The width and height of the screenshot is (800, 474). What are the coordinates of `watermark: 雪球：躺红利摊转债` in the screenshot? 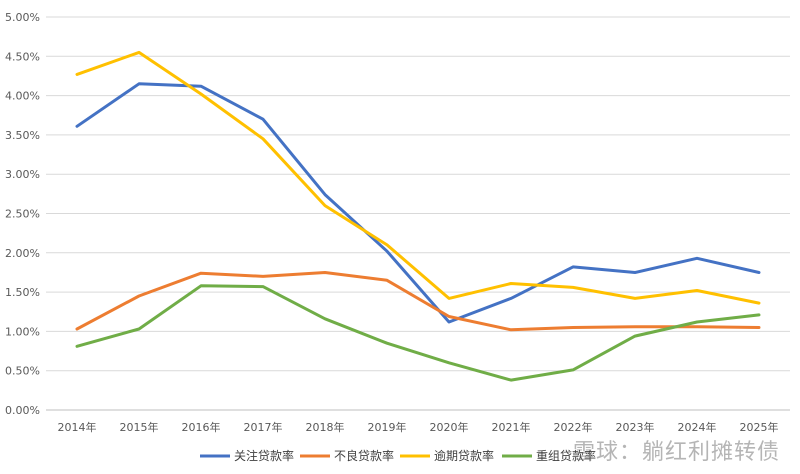 It's located at (676, 452).